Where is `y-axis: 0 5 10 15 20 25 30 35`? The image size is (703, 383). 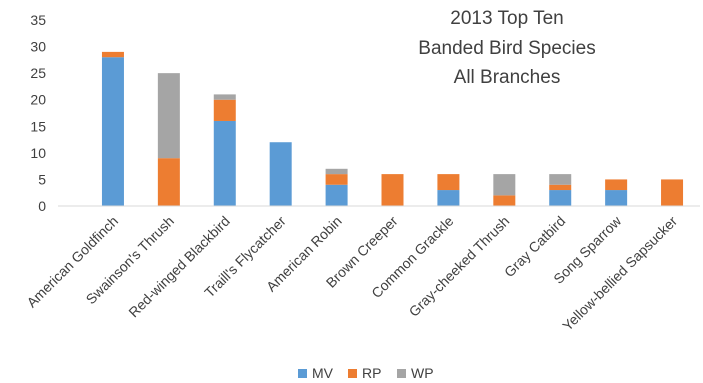
y-axis: 0 5 10 15 20 25 30 35 is located at coordinates (38, 113).